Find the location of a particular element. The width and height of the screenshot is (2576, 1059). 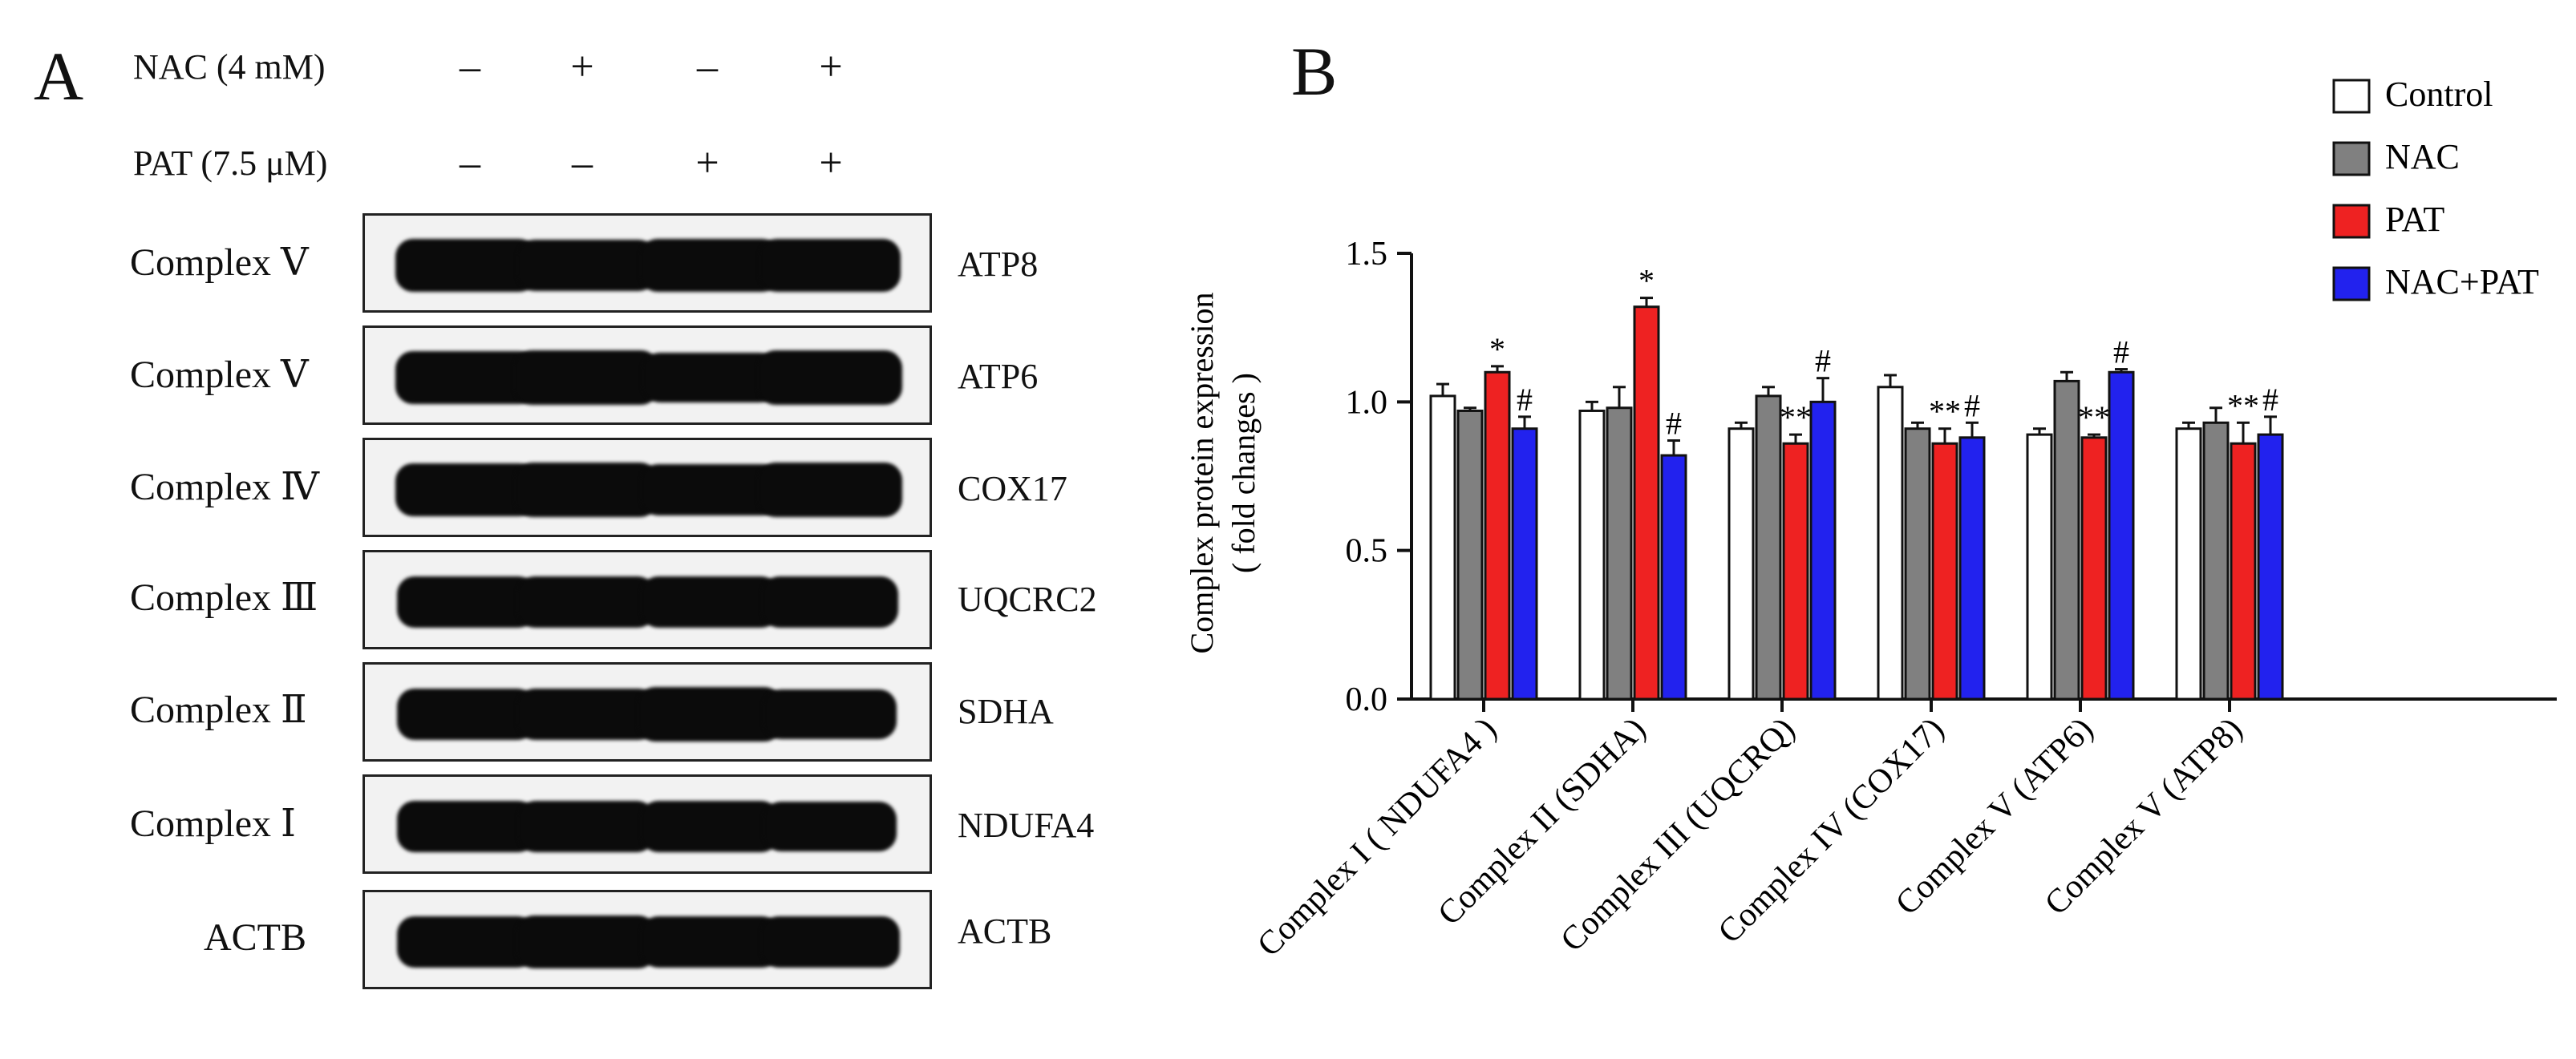

western-blot-atp8 is located at coordinates (647, 263).